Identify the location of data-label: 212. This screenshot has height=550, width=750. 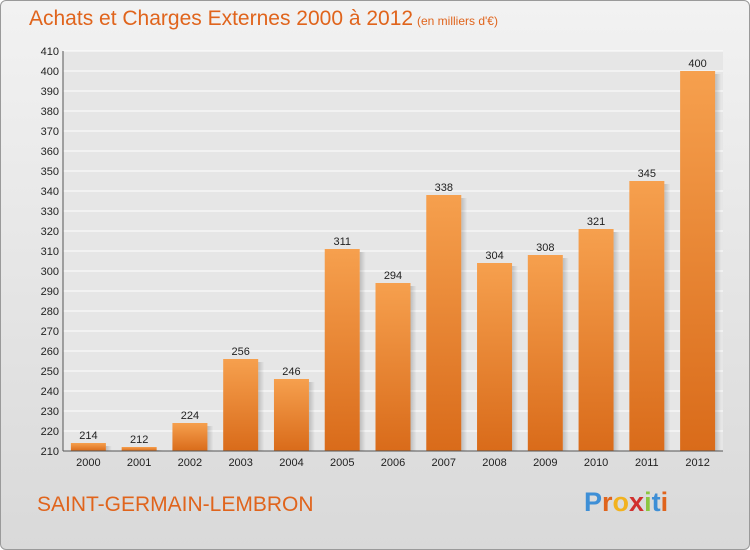
(139, 440).